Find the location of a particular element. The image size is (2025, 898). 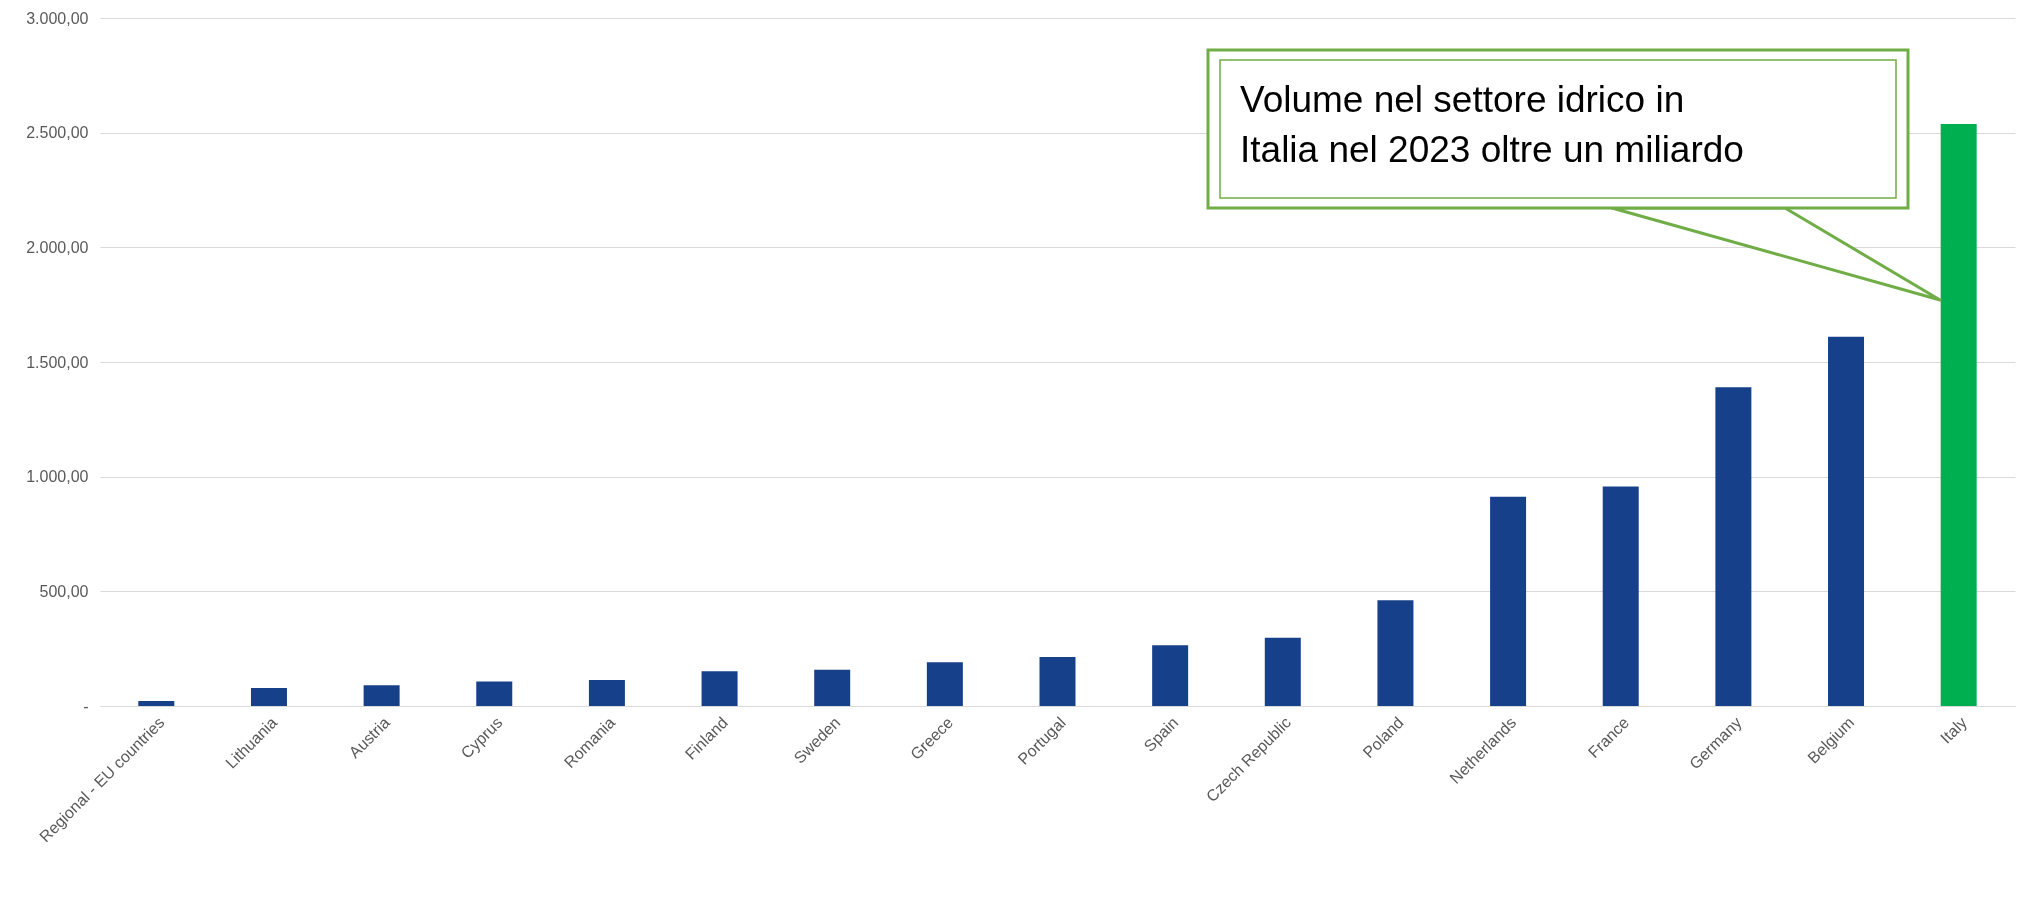

y-tick-label: 1.500,00 is located at coordinates (57, 362).